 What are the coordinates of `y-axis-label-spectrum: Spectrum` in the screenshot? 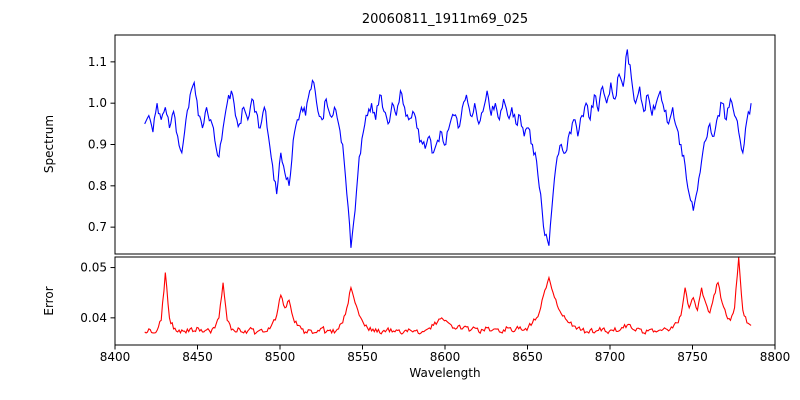 It's located at (49, 144).